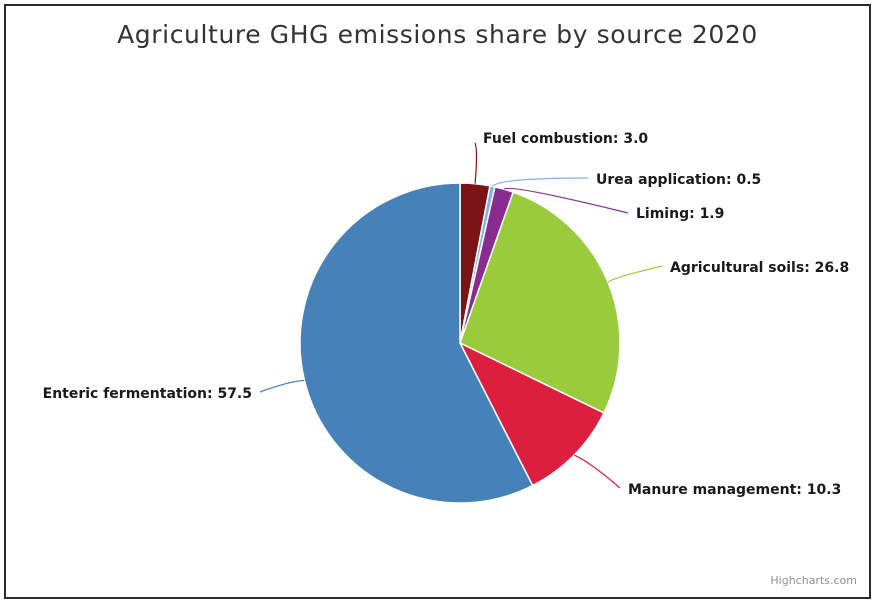 This screenshot has height=605, width=879. Describe the element at coordinates (680, 214) in the screenshot. I see `data-label-liming: Liming: 1.9` at that location.